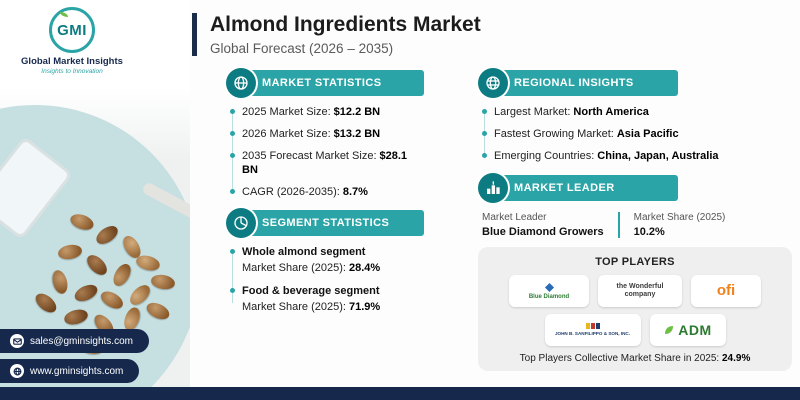 The image size is (800, 400). Describe the element at coordinates (658, 156) in the screenshot. I see `region-value: China, Japan, Australia` at that location.